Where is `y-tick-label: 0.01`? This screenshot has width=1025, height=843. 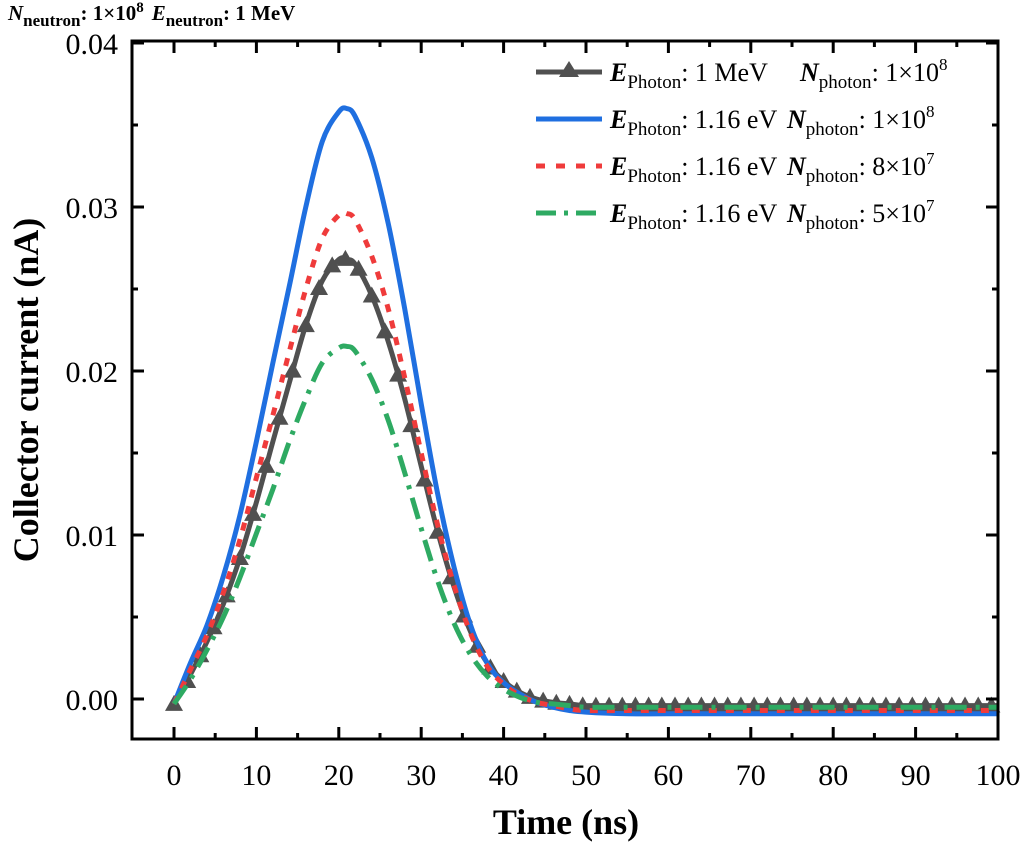 y-tick-label: 0.01 is located at coordinates (92, 536).